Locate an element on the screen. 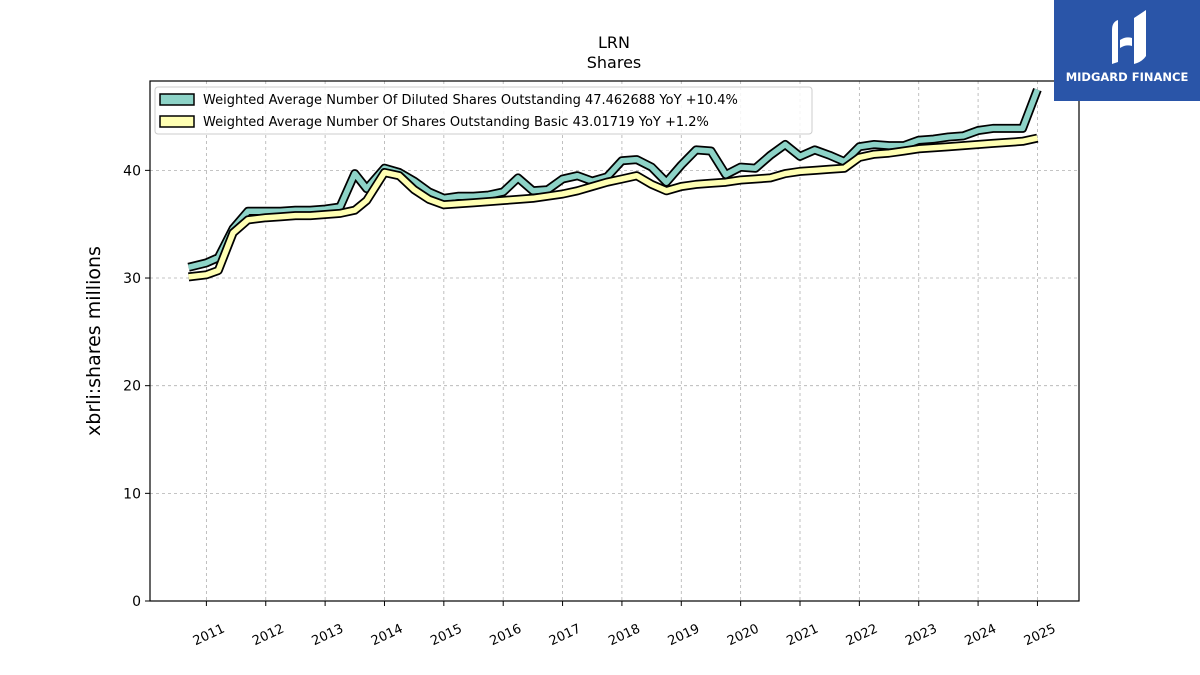 The image size is (1200, 675). y-tick-label: 20 is located at coordinates (132, 387).